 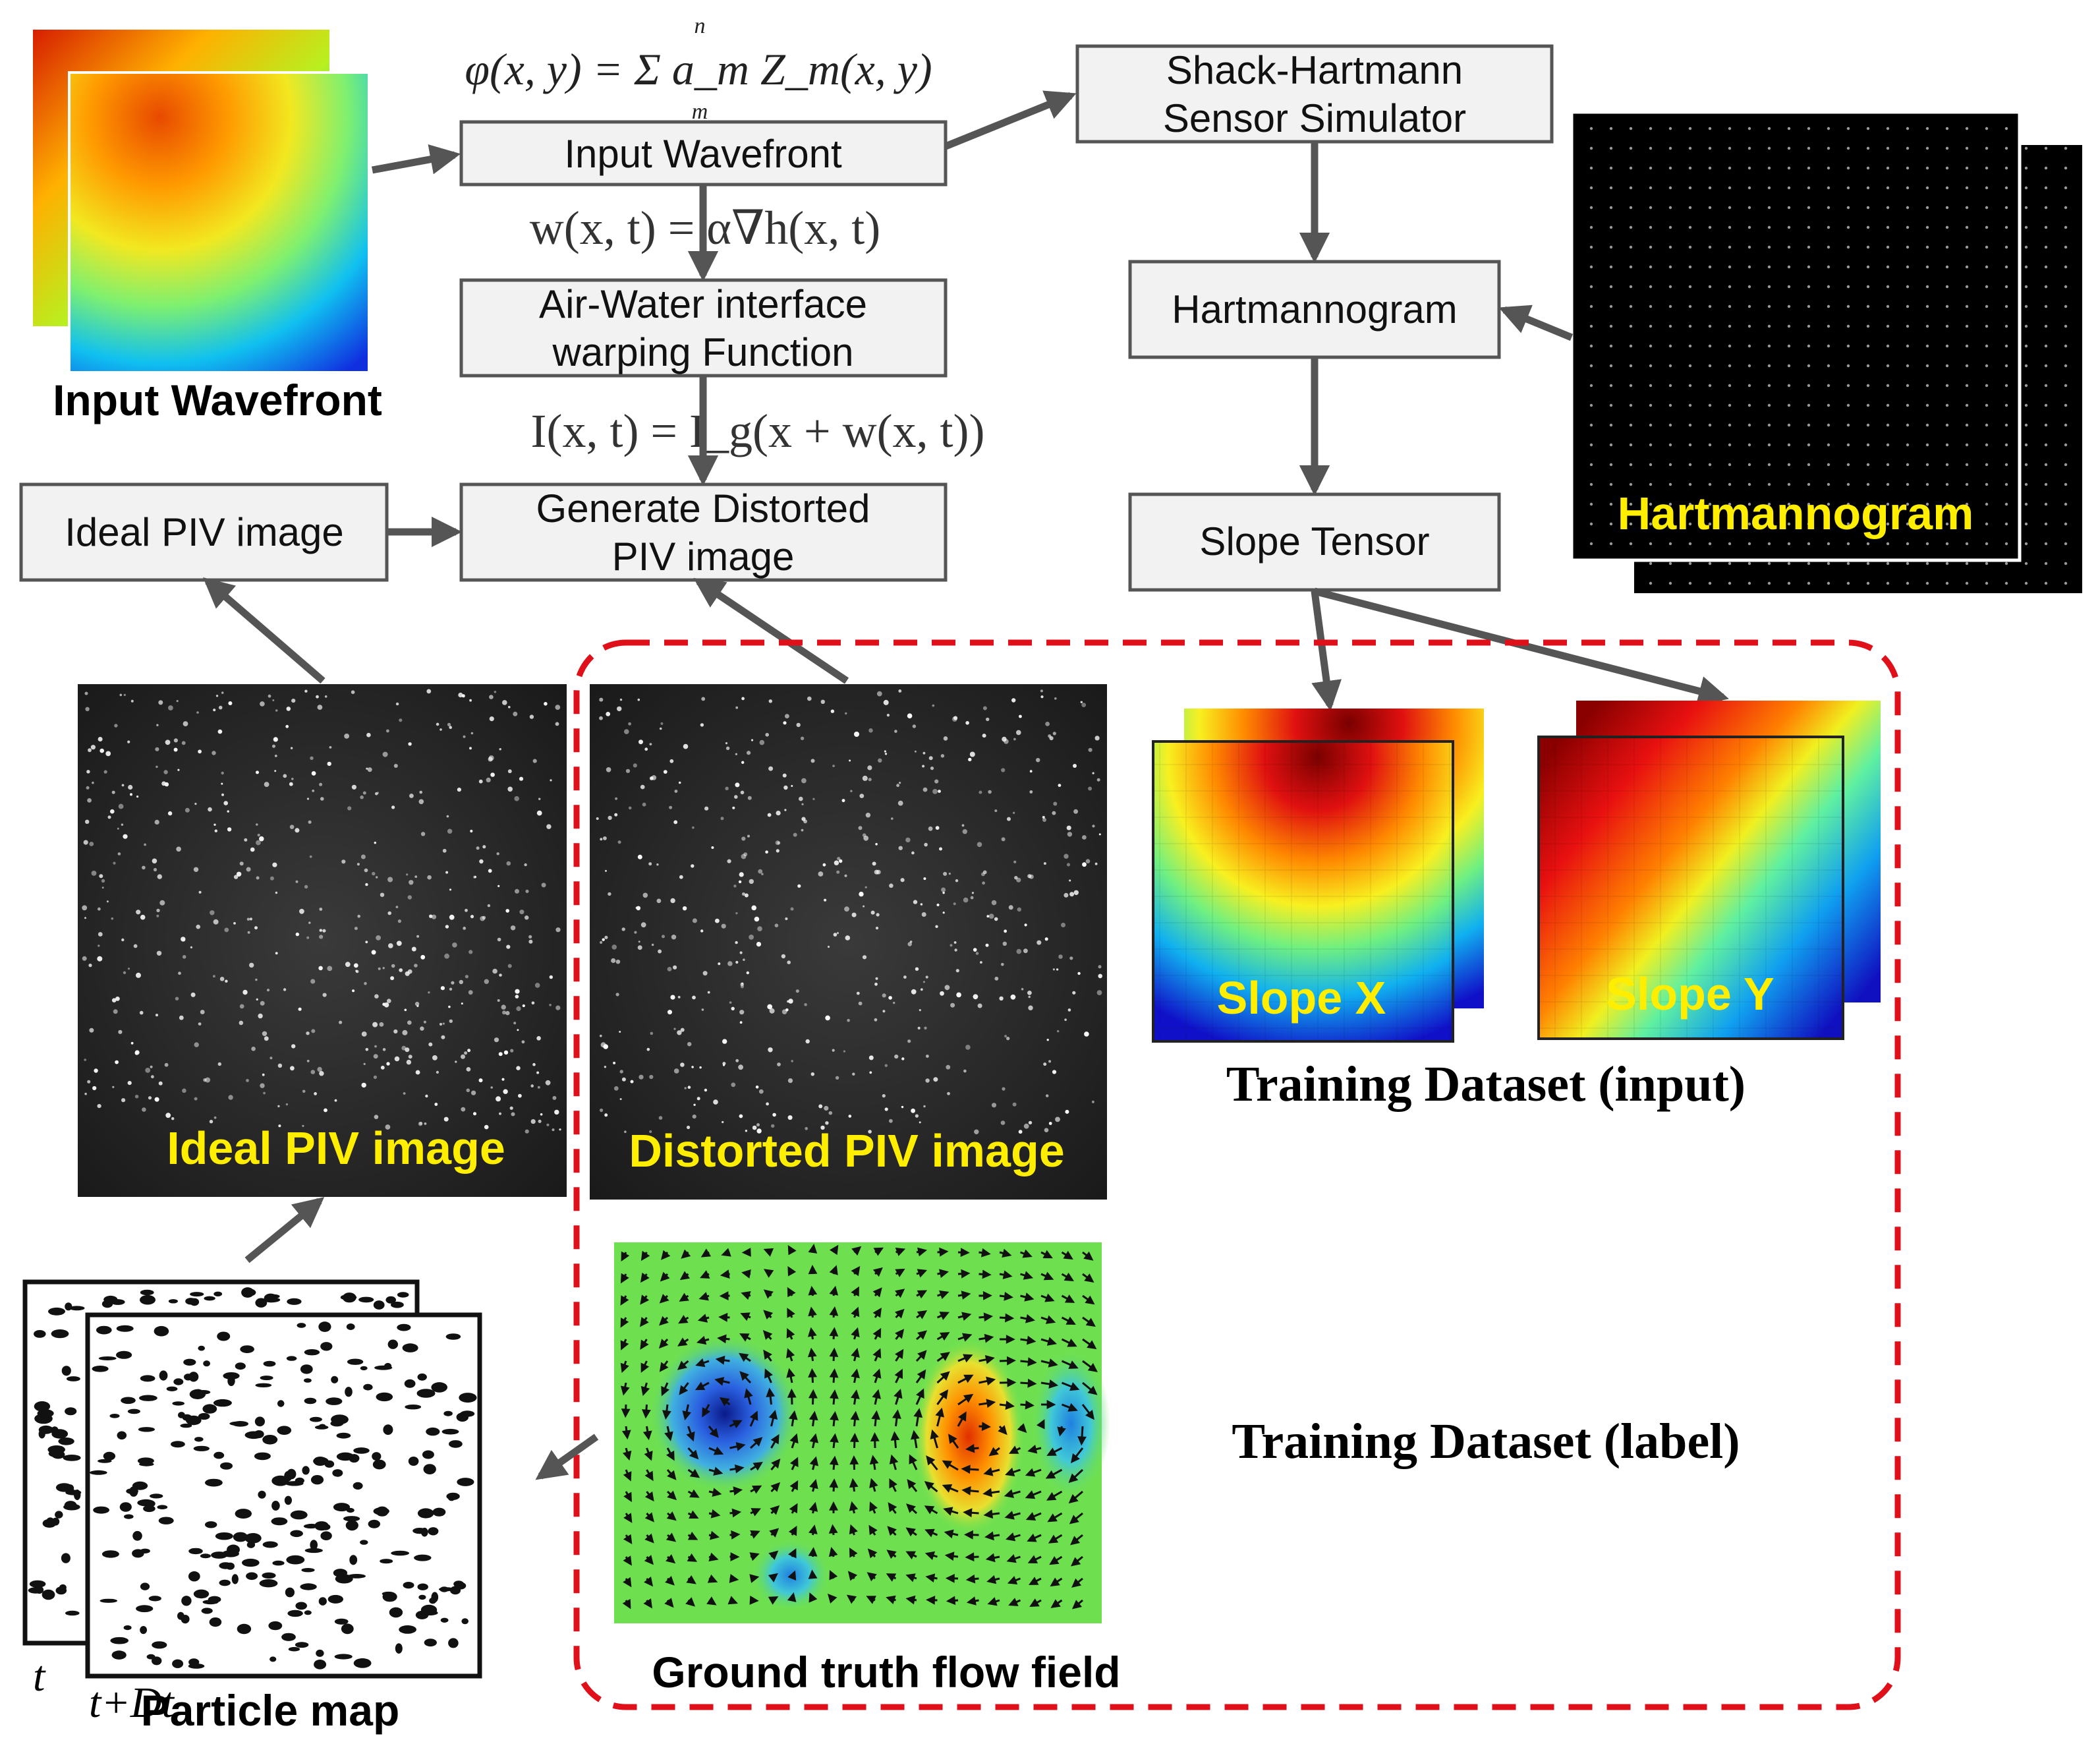 I want to click on arrow-flow-to-particle, so click(x=567, y=1457).